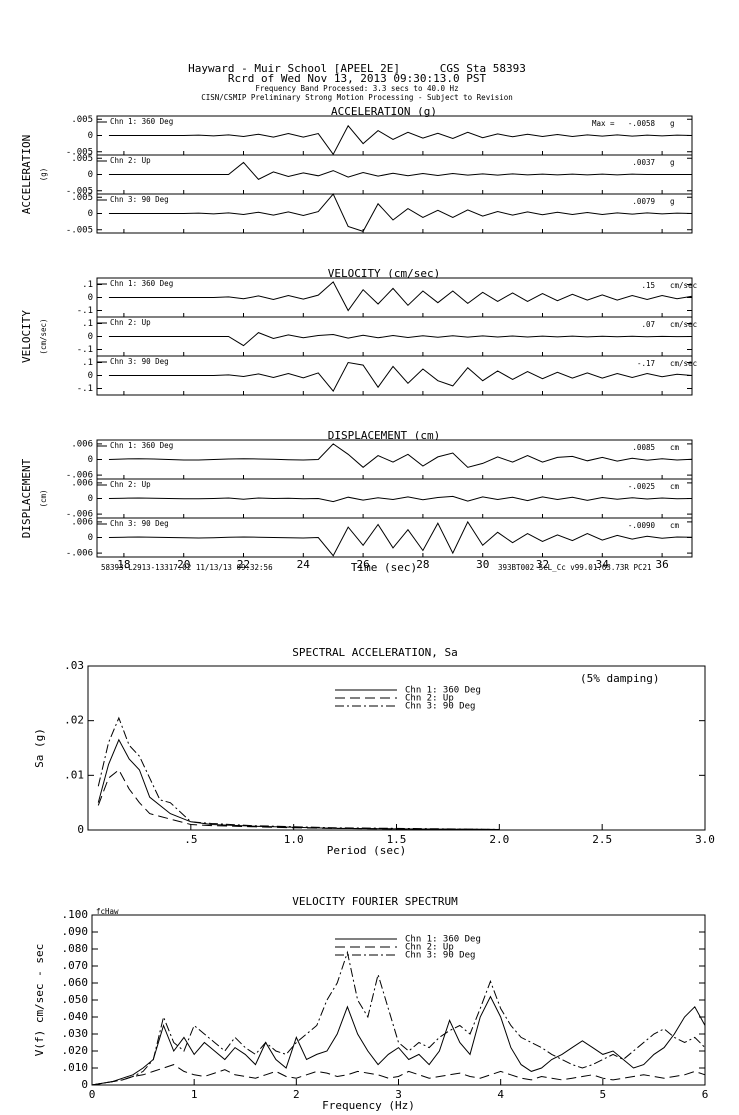  I want to click on y-tick-label: .080, so click(75, 948).